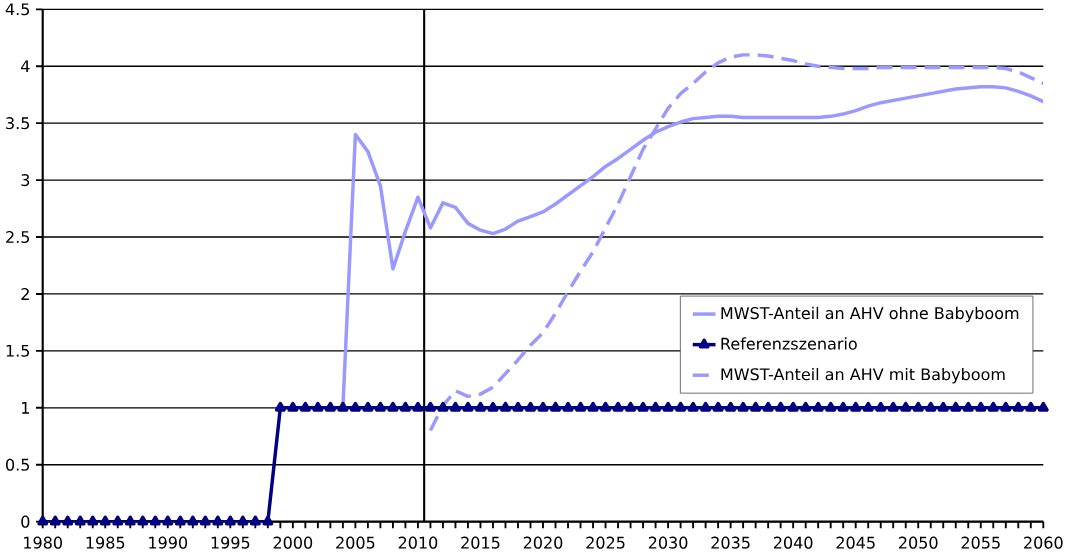 The width and height of the screenshot is (1082, 556). I want to click on x-tick-label: 1985, so click(105, 542).